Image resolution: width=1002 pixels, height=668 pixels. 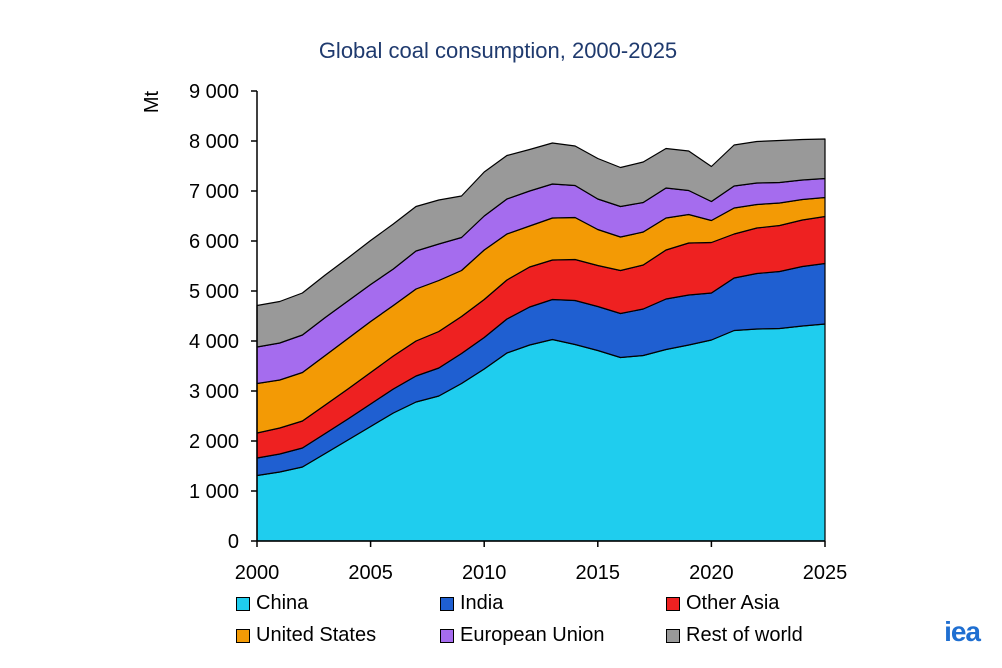 I want to click on y-tick-label: 1 000, so click(x=214, y=492).